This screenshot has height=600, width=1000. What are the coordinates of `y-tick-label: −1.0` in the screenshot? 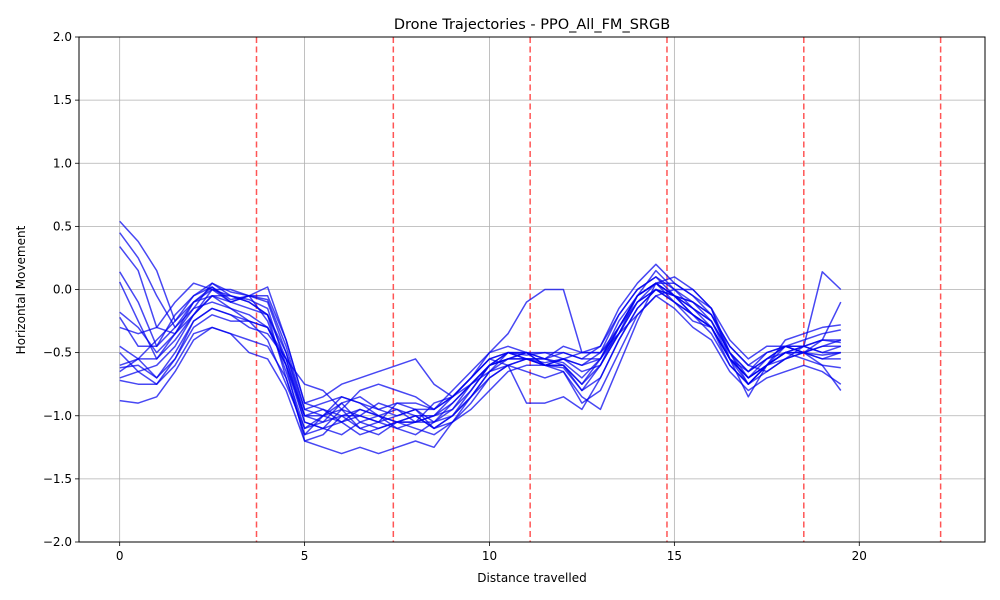 It's located at (57, 416).